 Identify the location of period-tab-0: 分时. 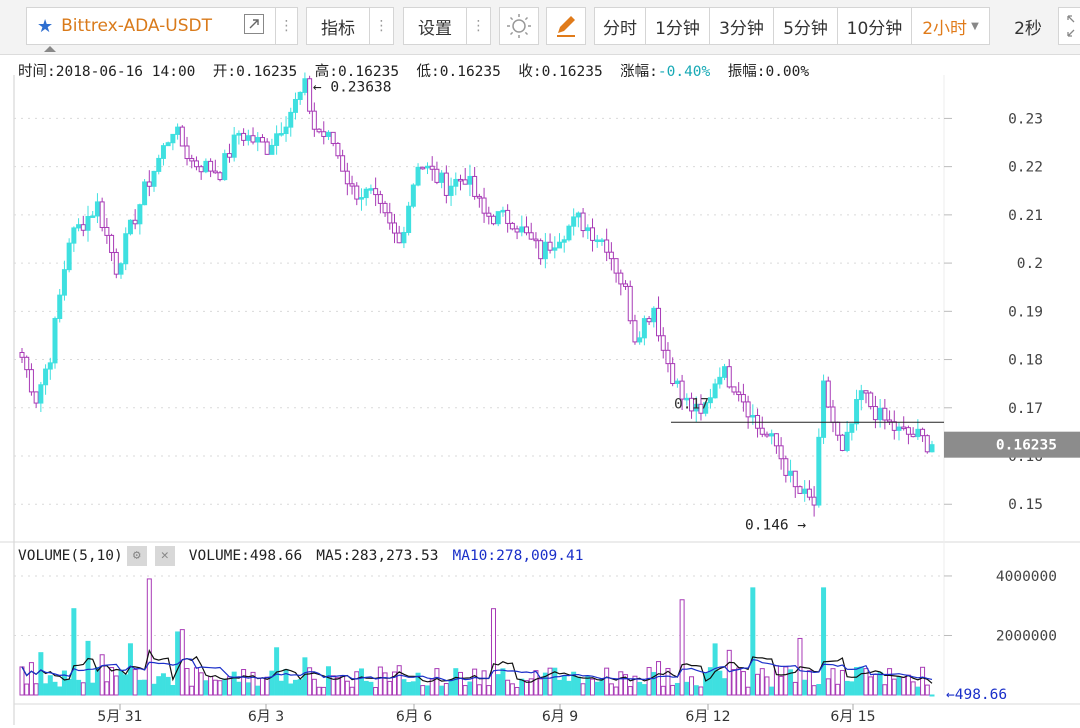
(620, 26).